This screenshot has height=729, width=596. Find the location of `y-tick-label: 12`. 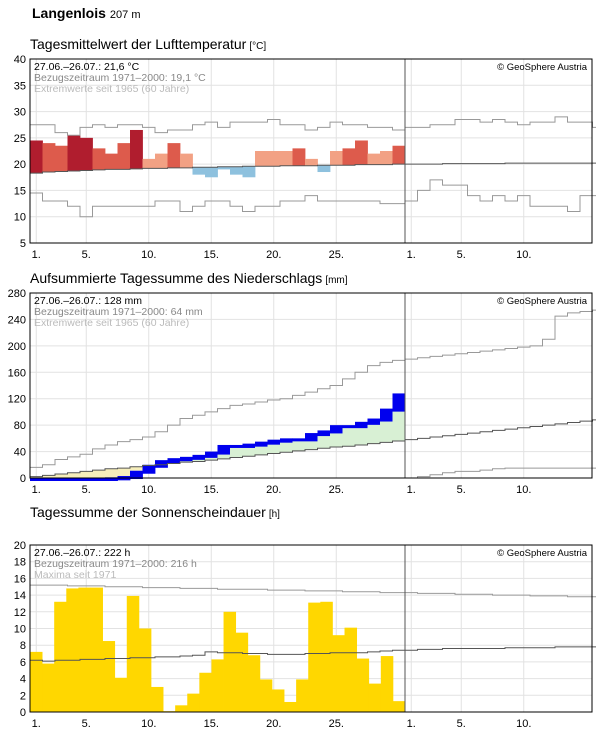

y-tick-label: 12 is located at coordinates (20, 613).